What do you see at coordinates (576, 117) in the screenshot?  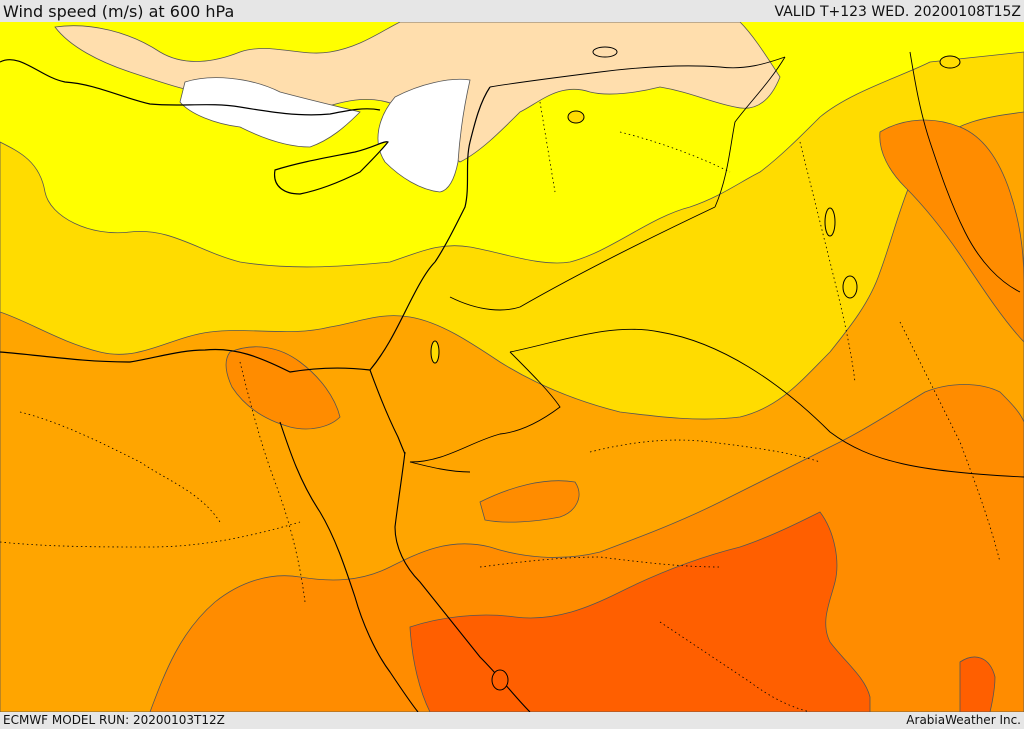 I see `assad-lake` at bounding box center [576, 117].